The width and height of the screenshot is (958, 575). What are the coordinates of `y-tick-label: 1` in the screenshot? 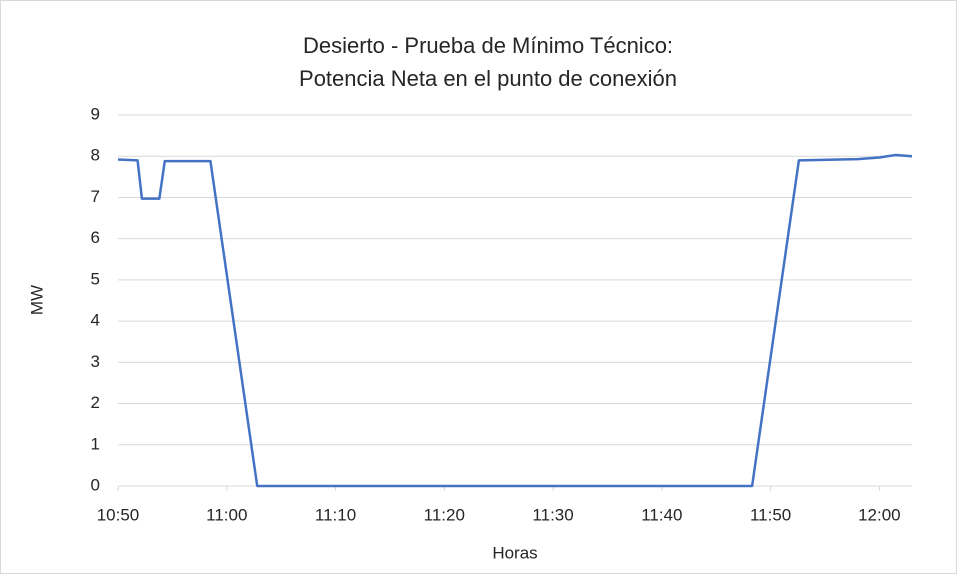 It's located at (95, 443).